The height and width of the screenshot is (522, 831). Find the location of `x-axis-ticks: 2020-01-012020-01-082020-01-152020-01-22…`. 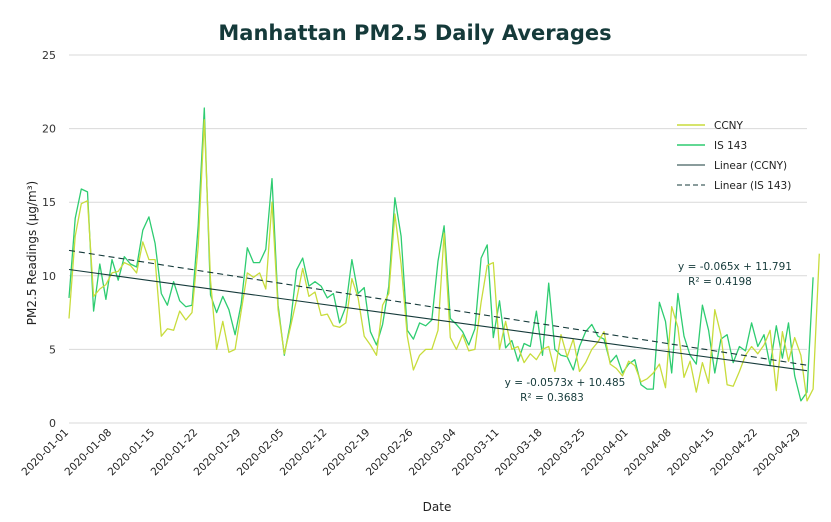

x-axis-ticks: 2020-01-012020-01-082020-01-152020-01-22… is located at coordinates (410, 452).